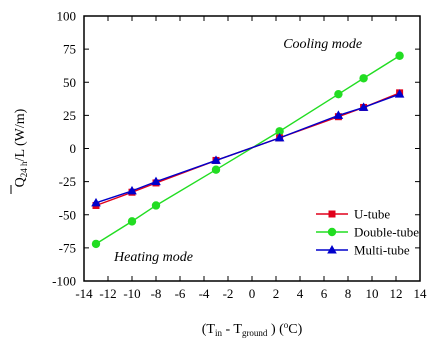 The image size is (443, 341). What do you see at coordinates (153, 257) in the screenshot?
I see `annotation-heating-mode: Heating mode` at bounding box center [153, 257].